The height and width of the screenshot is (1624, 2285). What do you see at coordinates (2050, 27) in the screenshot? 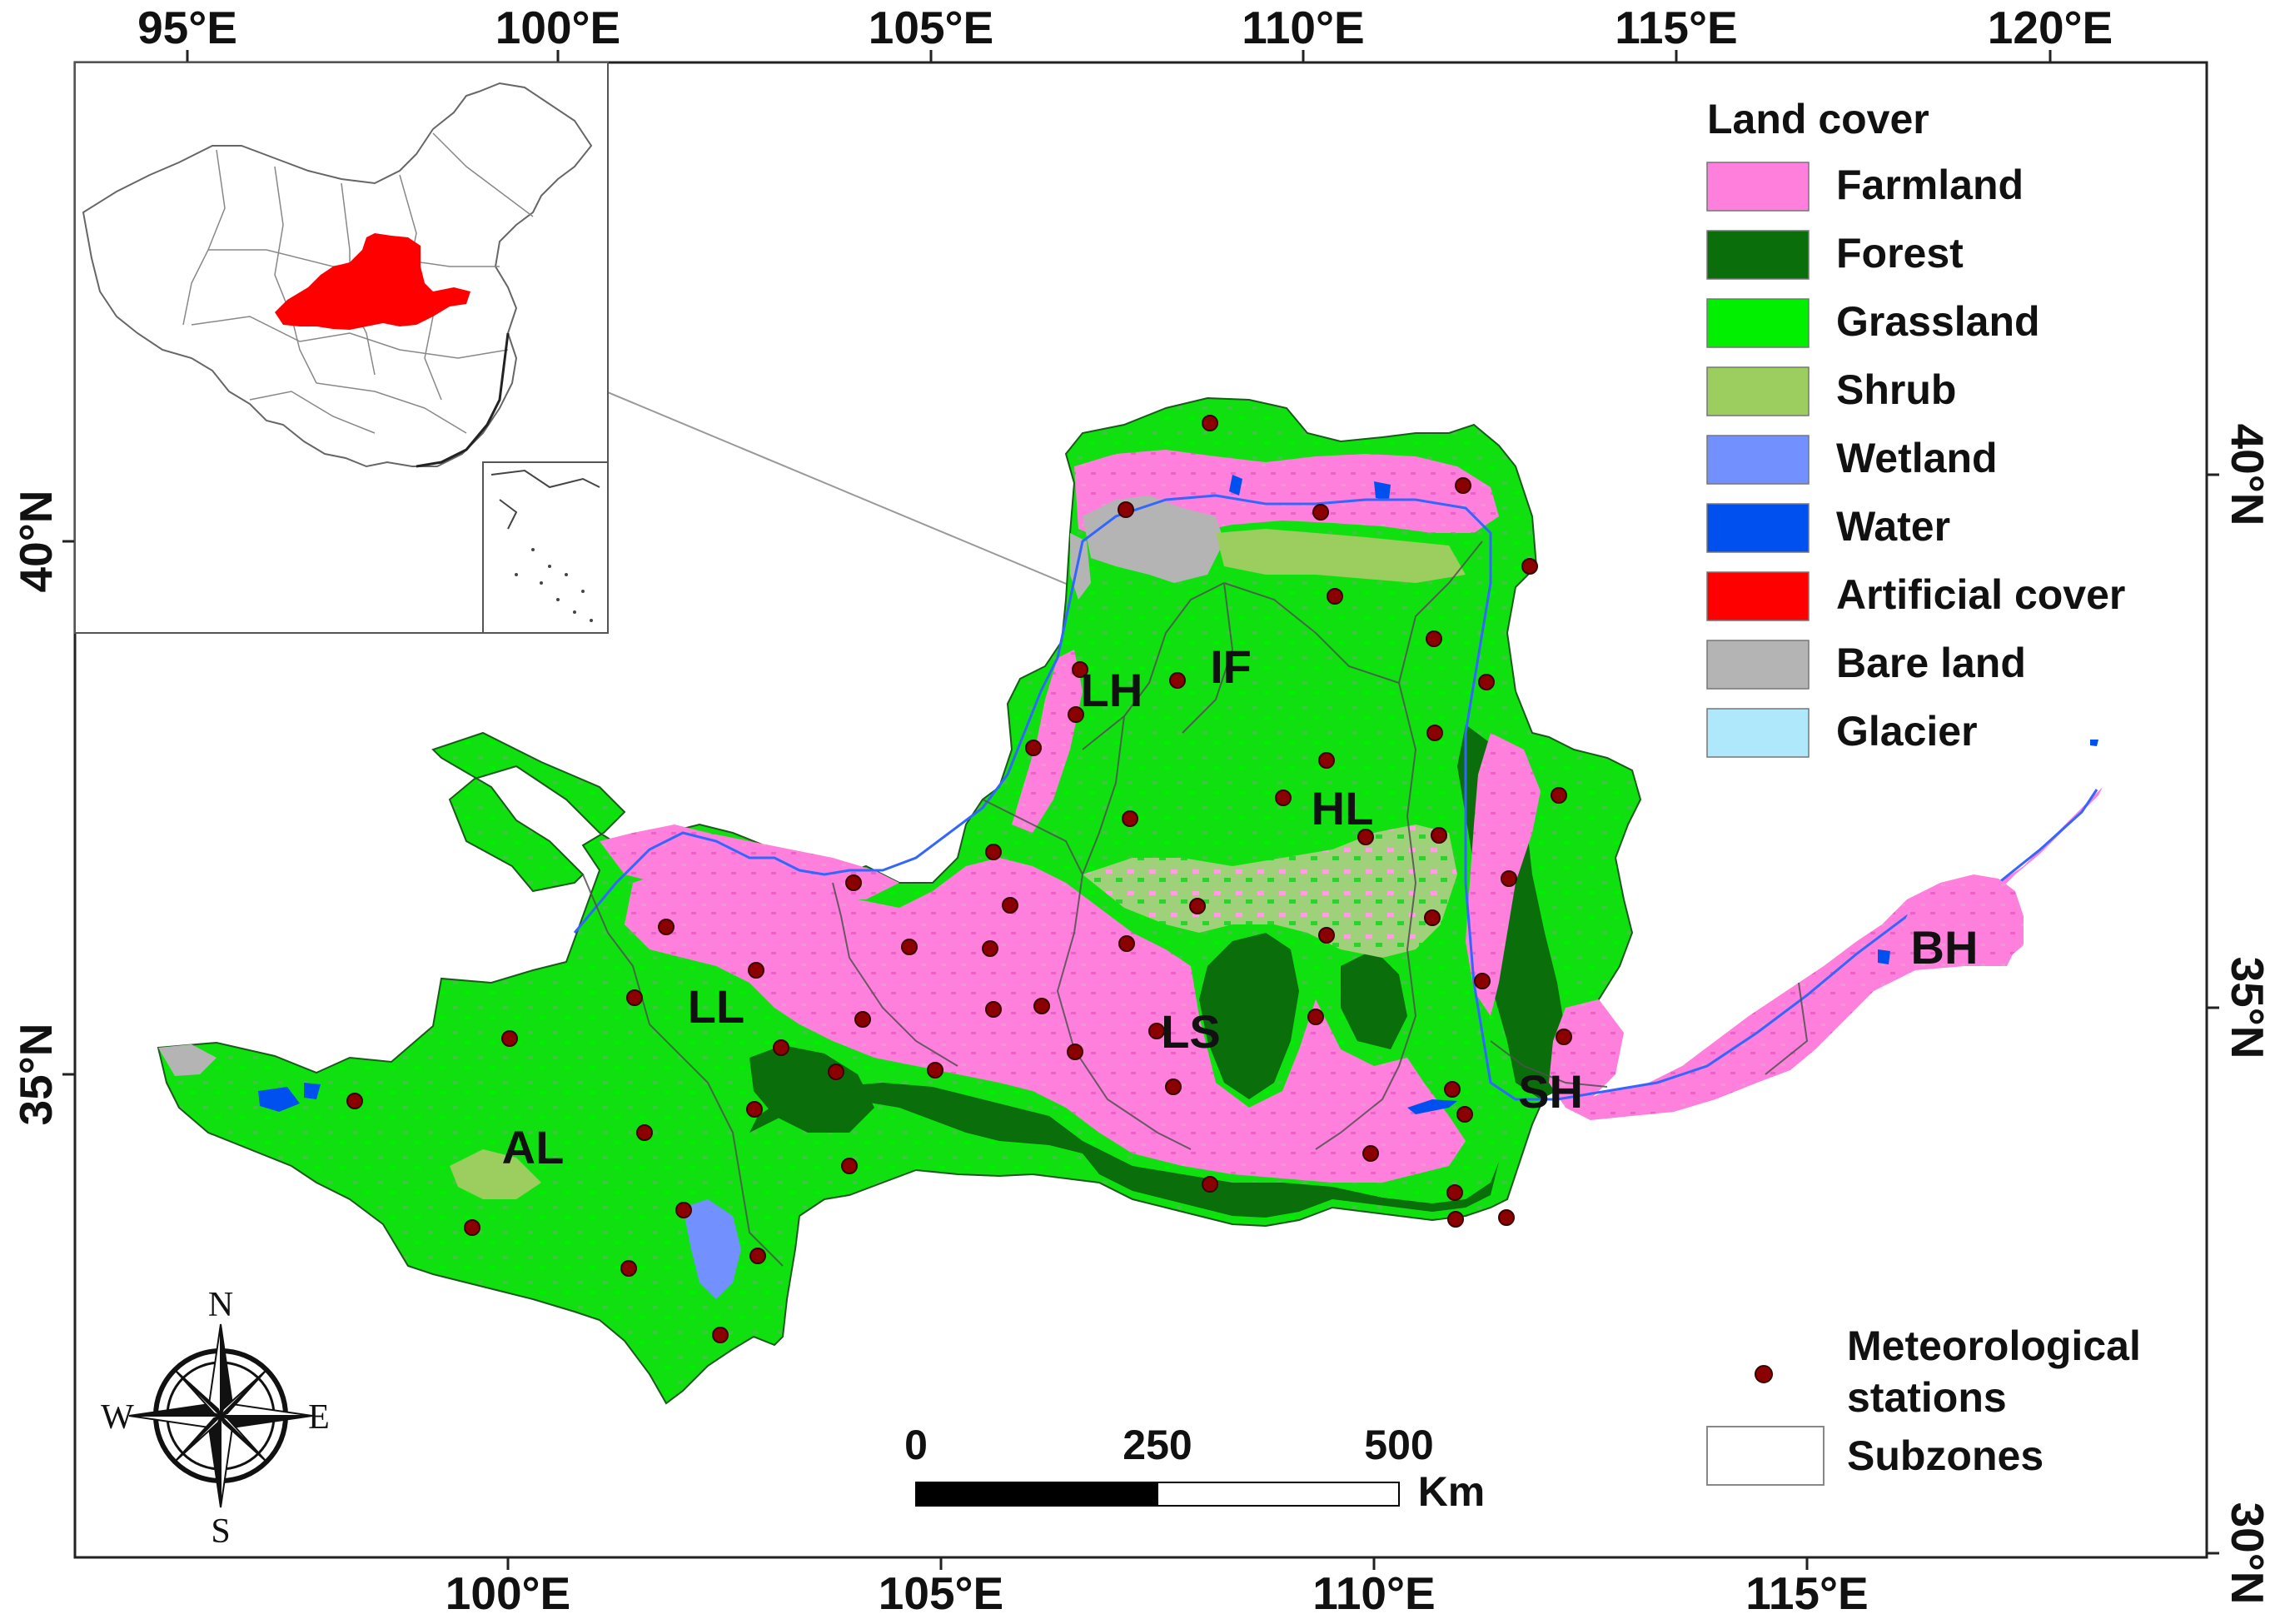
I see `lon-label-top: 120°E` at bounding box center [2050, 27].